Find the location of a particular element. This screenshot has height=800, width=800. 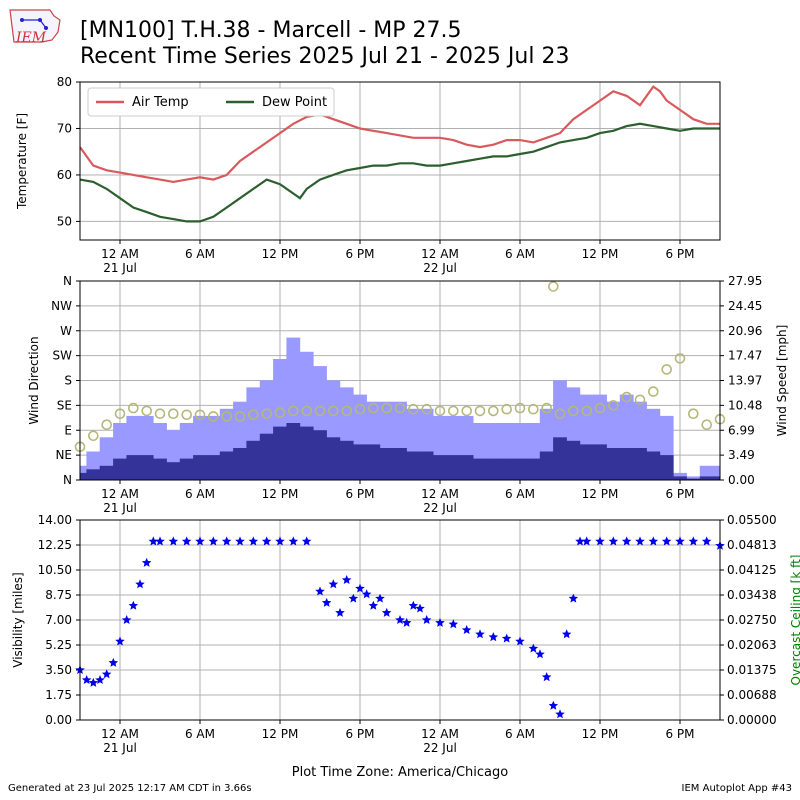

dew-point-line is located at coordinates (399, 172).